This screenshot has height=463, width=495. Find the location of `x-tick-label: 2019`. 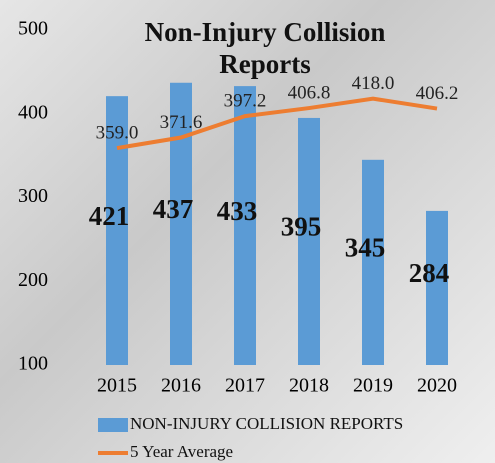

x-tick-label: 2019 is located at coordinates (373, 386).